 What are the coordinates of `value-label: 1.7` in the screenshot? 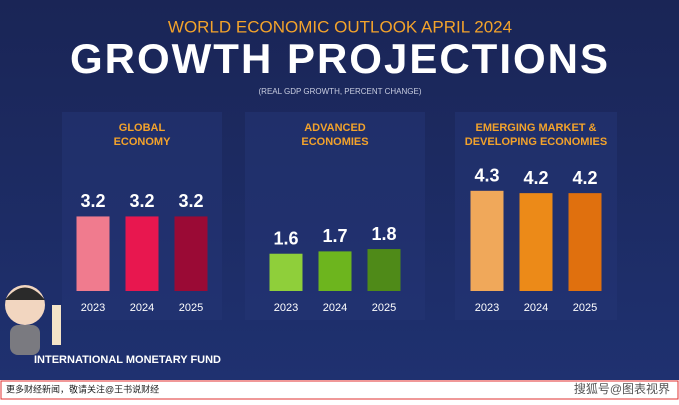 It's located at (334, 236).